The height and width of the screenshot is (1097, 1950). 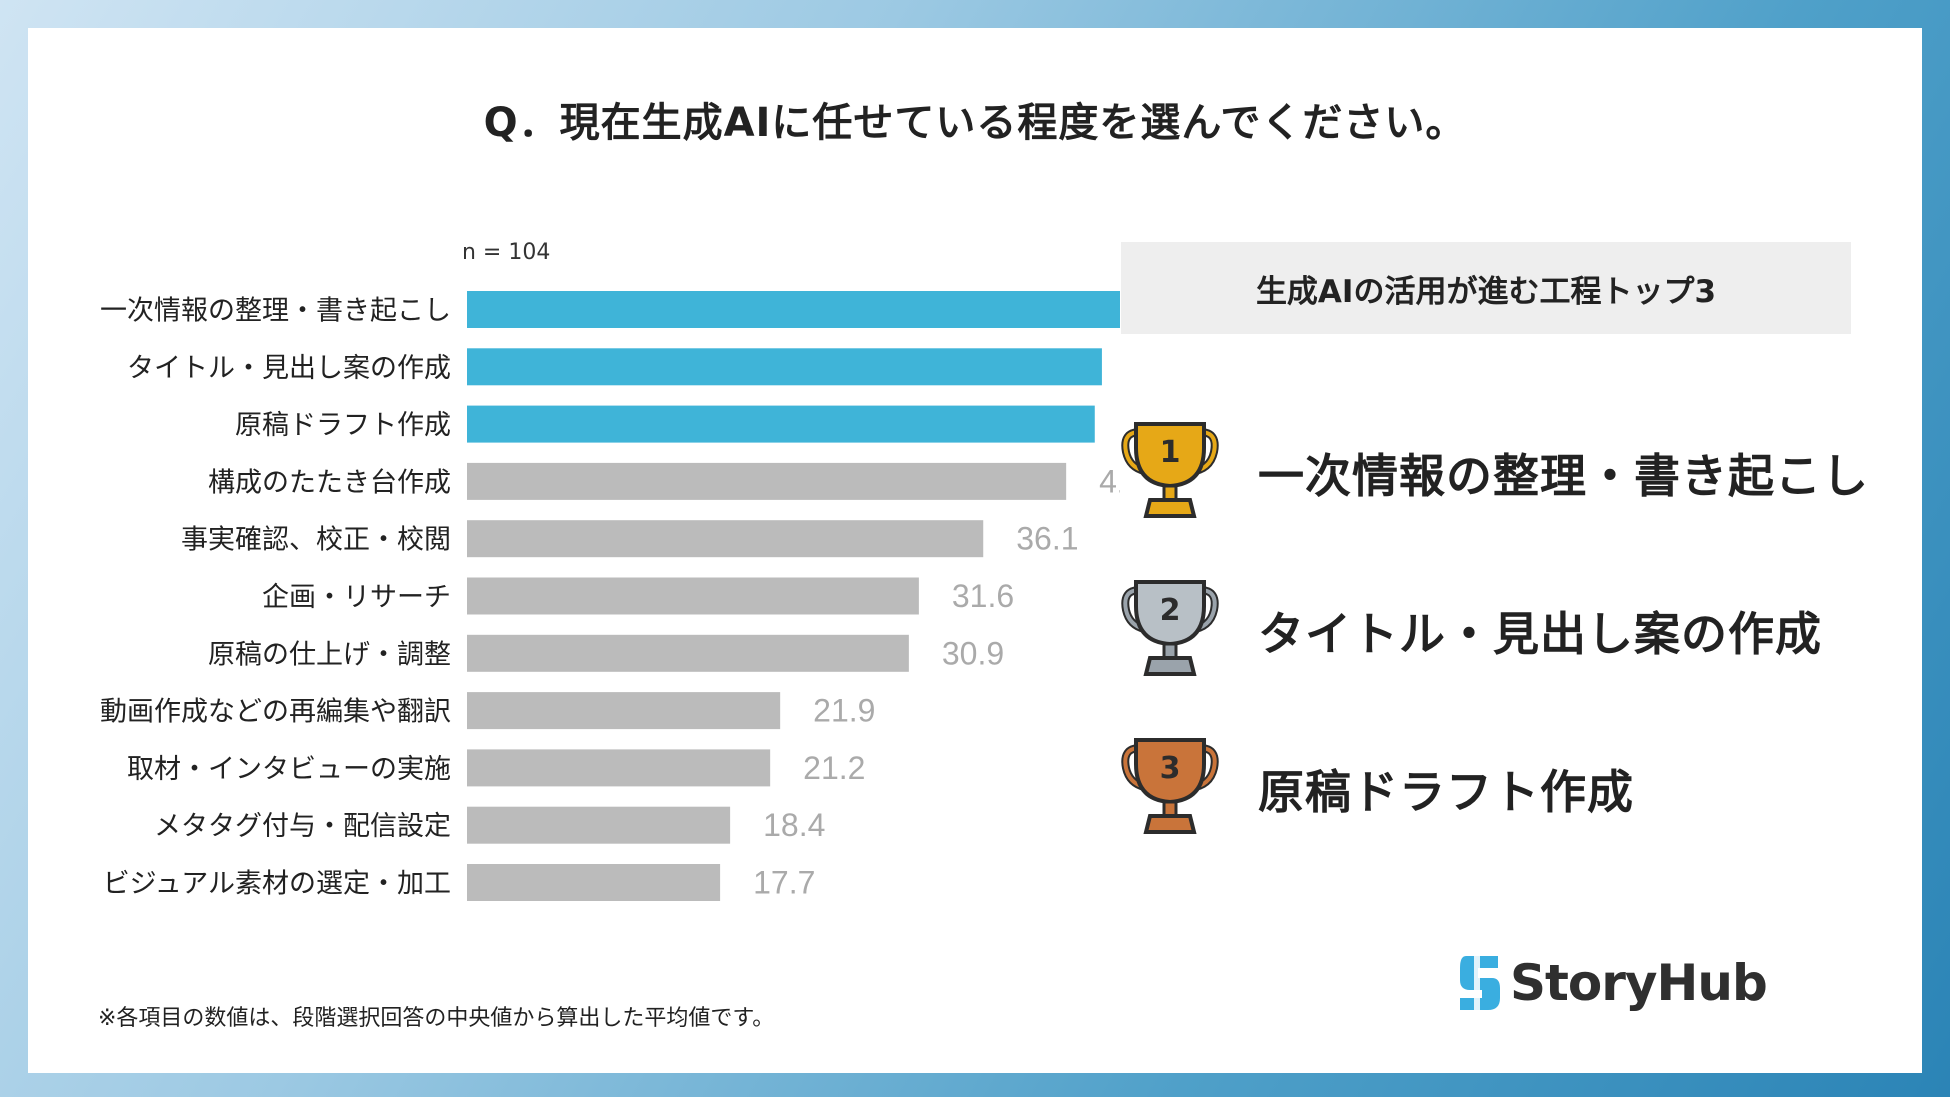 I want to click on bronze-trophy-icon: 3, so click(x=1170, y=786).